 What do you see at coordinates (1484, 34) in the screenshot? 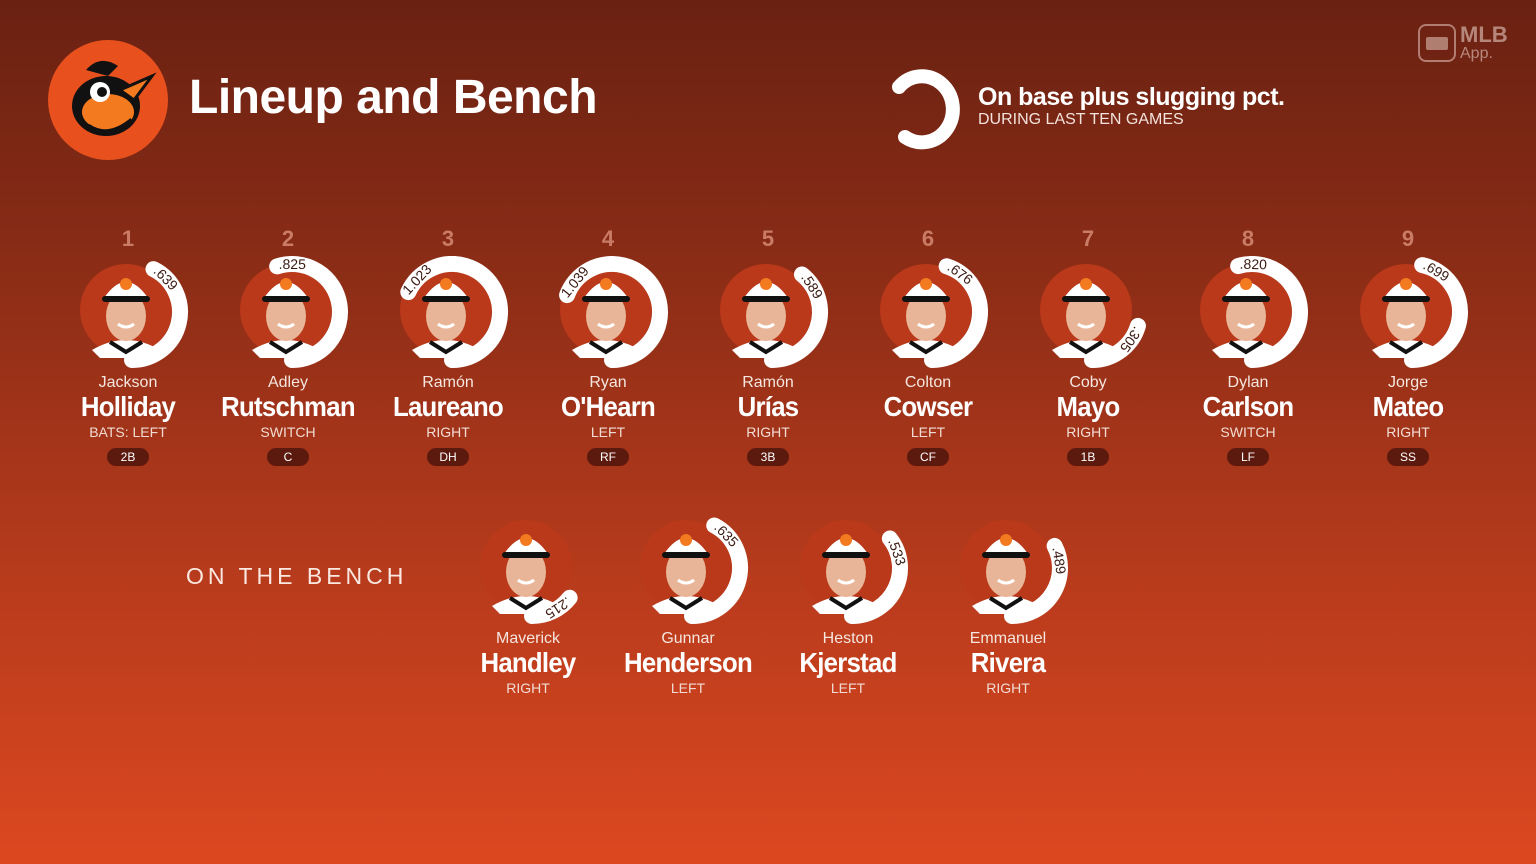
I see `mlb-text: MLB` at bounding box center [1484, 34].